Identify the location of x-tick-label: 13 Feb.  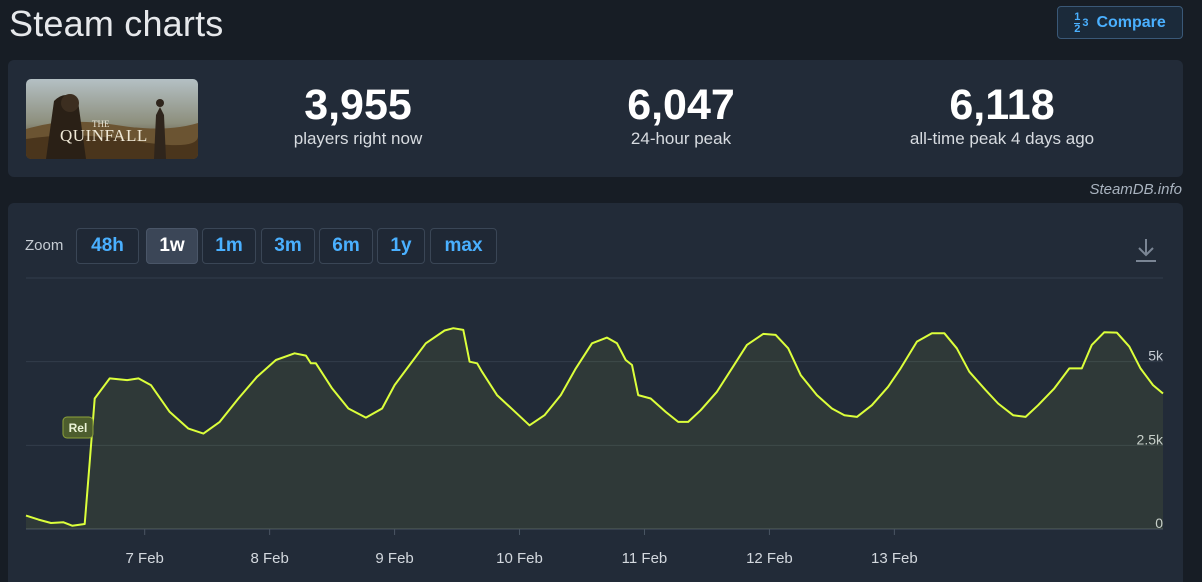
(894, 558).